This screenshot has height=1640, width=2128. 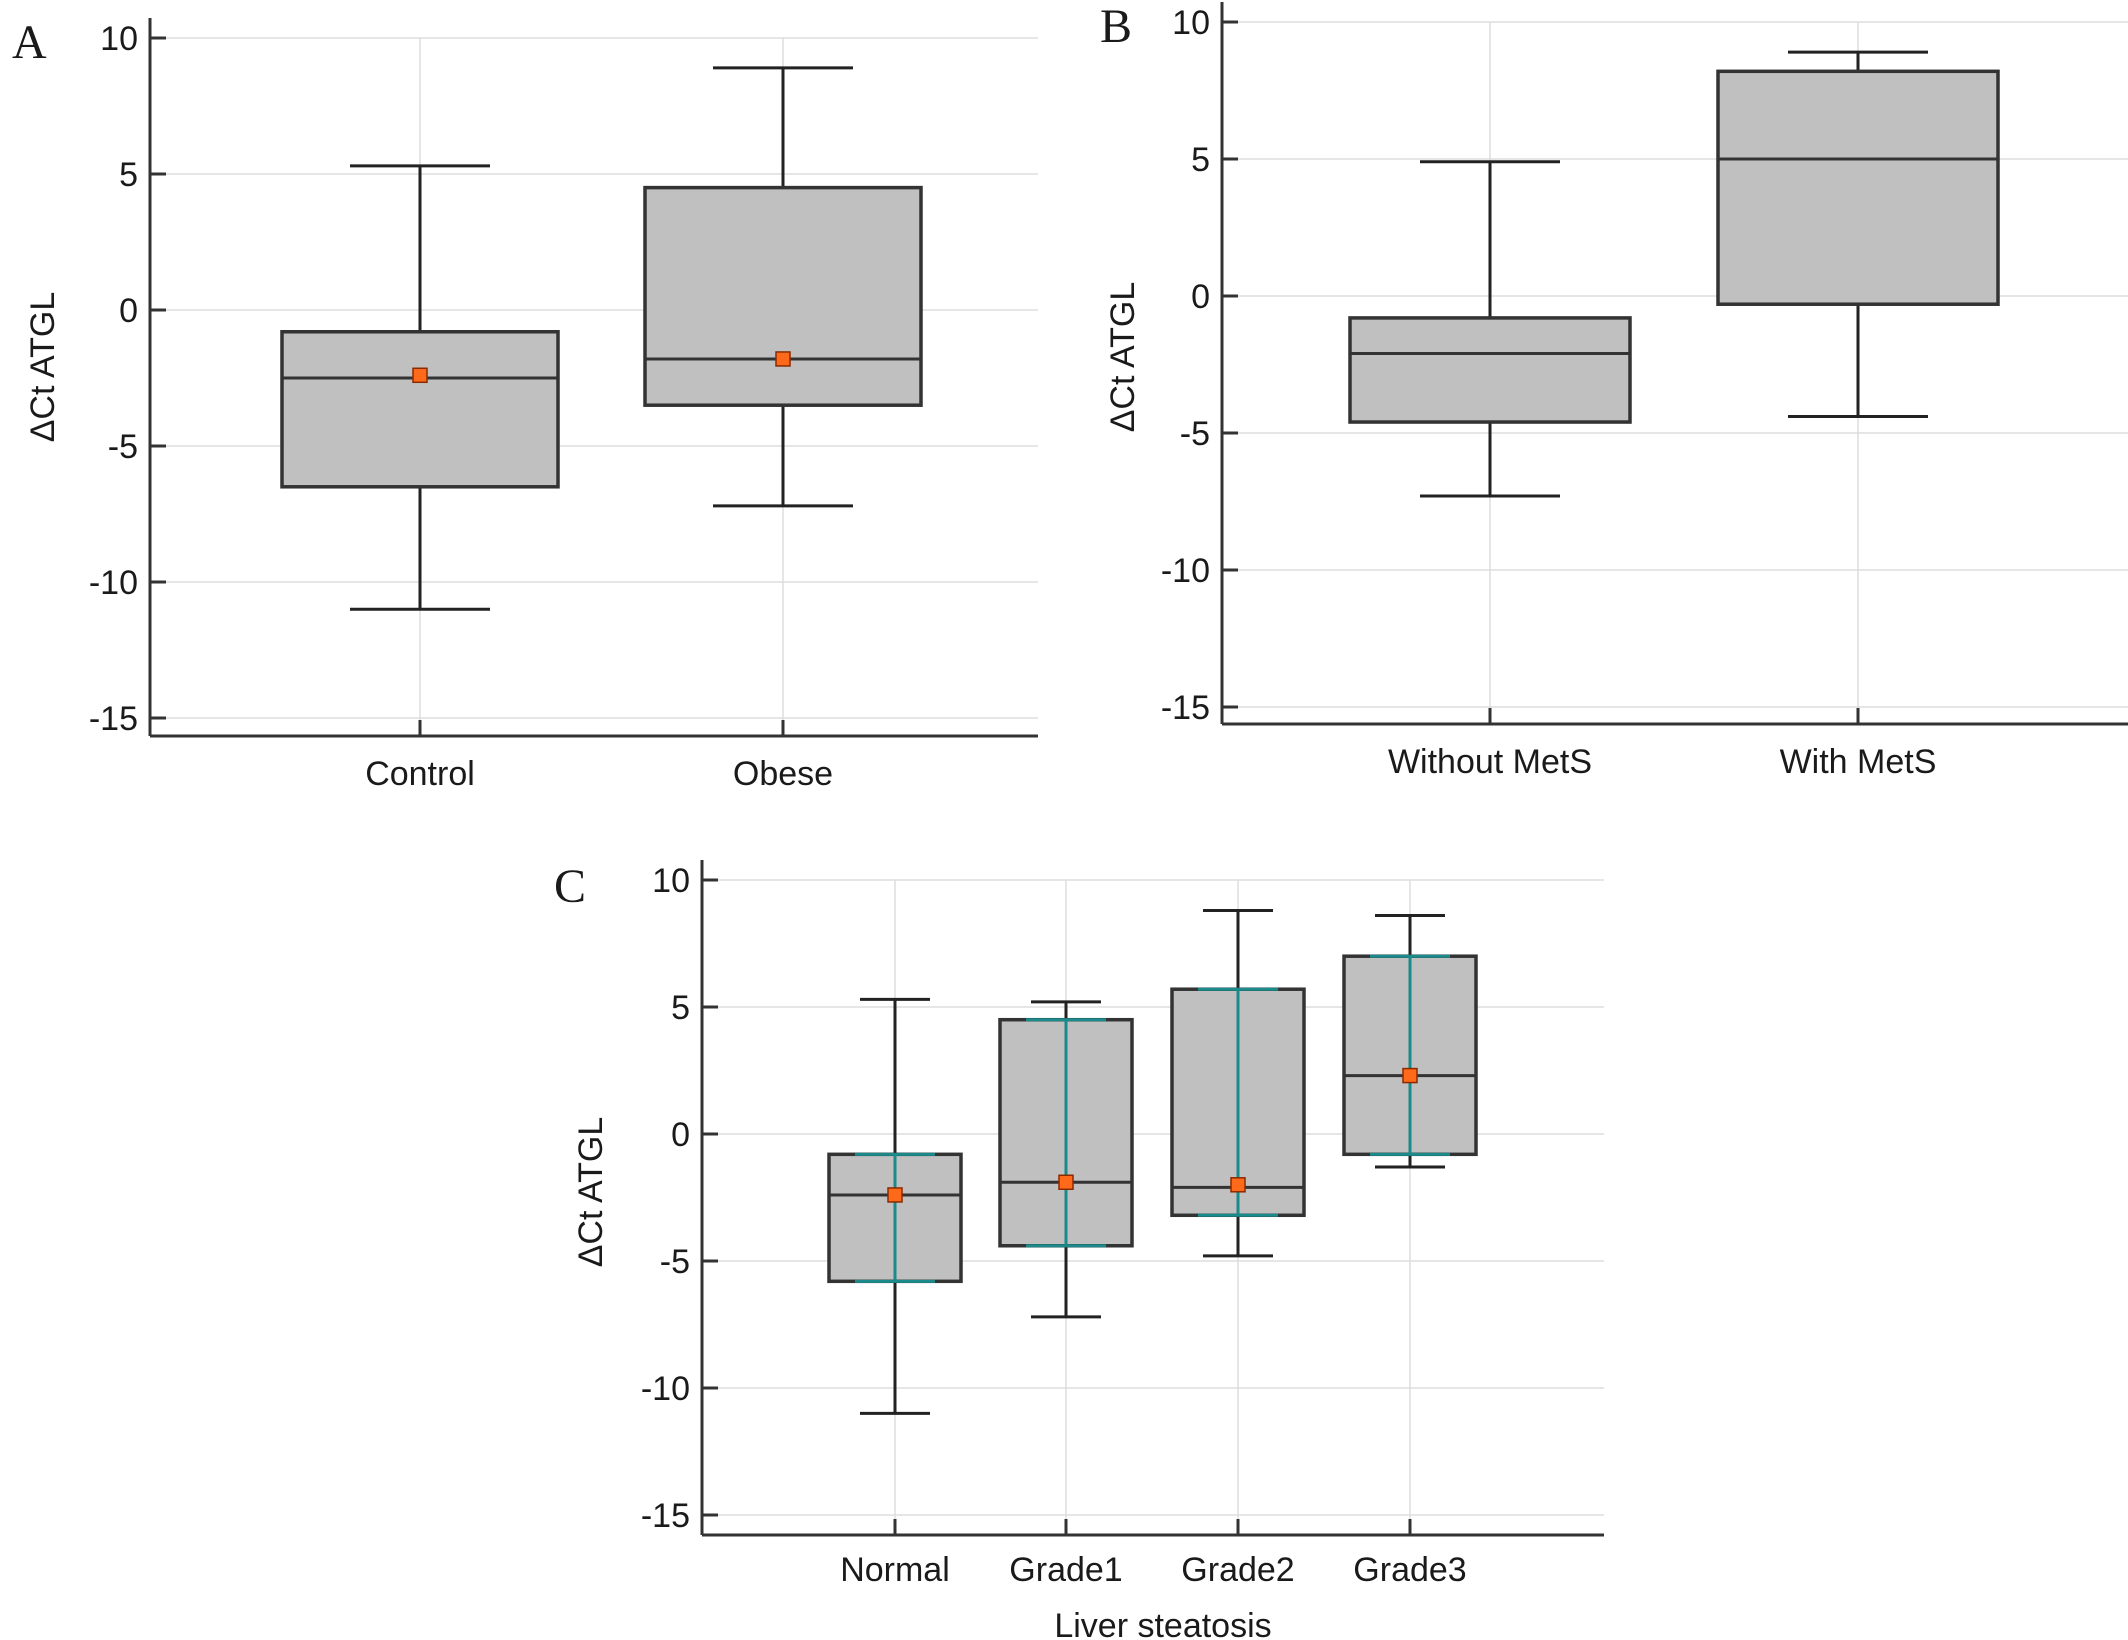 I want to click on x-tick-label: Grade3, so click(x=1409, y=1570).